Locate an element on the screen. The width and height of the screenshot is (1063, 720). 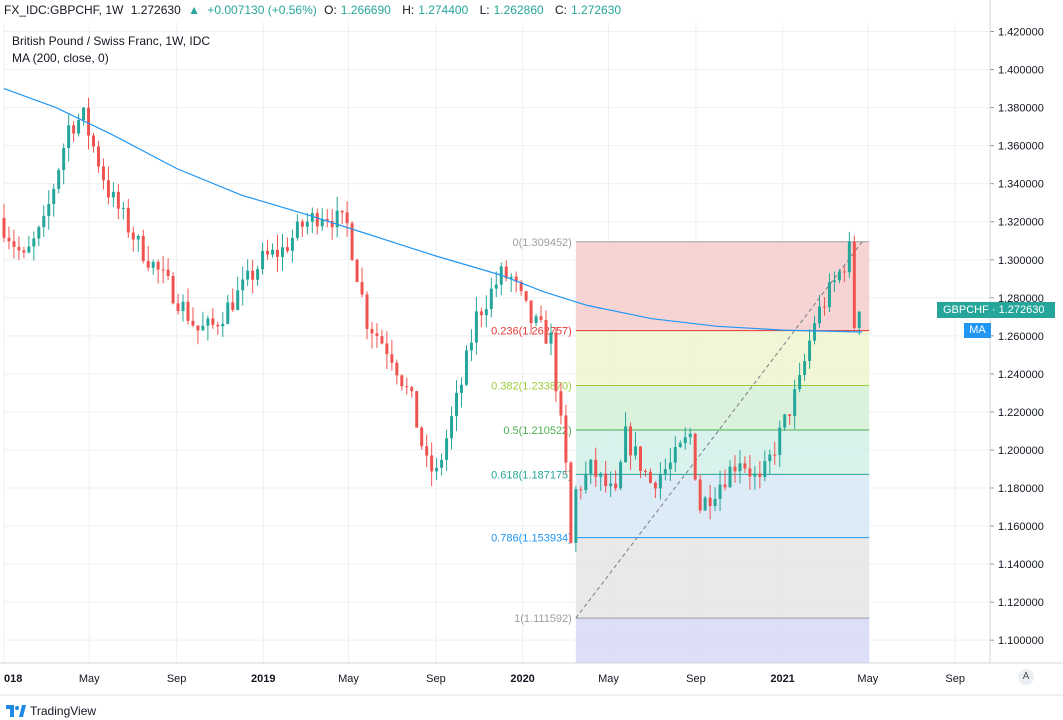
price-tick-label: 1.240000 is located at coordinates (1021, 375).